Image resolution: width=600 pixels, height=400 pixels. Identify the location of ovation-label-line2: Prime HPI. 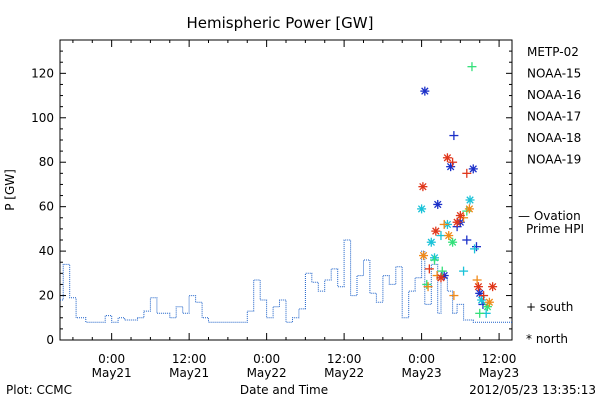
(555, 229).